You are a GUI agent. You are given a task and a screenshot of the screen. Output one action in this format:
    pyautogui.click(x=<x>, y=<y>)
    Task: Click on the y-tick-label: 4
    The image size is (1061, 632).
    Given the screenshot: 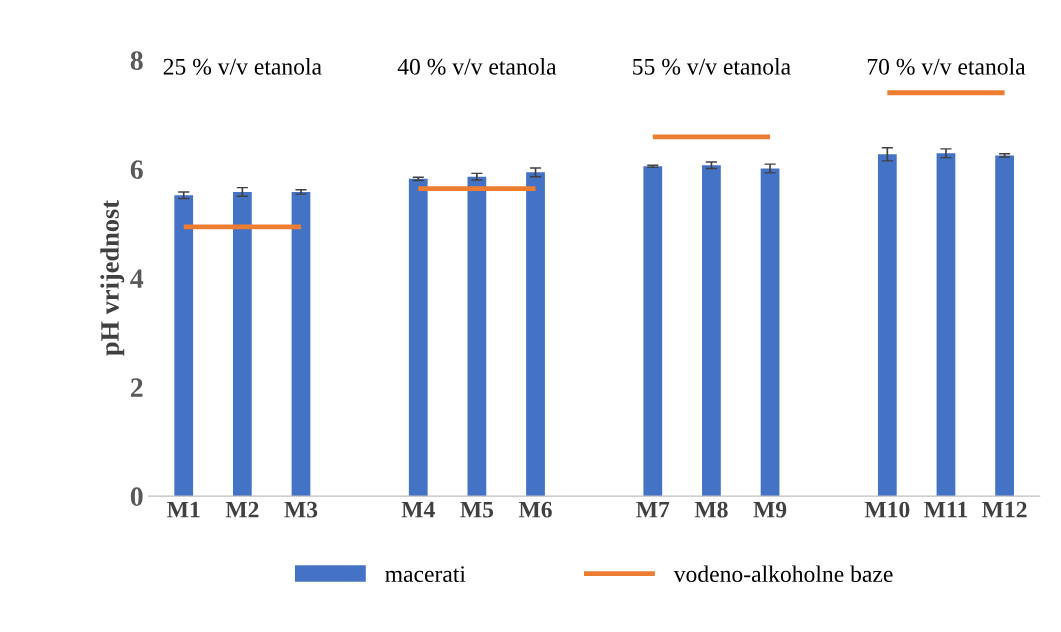 What is the action you would take?
    pyautogui.click(x=137, y=278)
    